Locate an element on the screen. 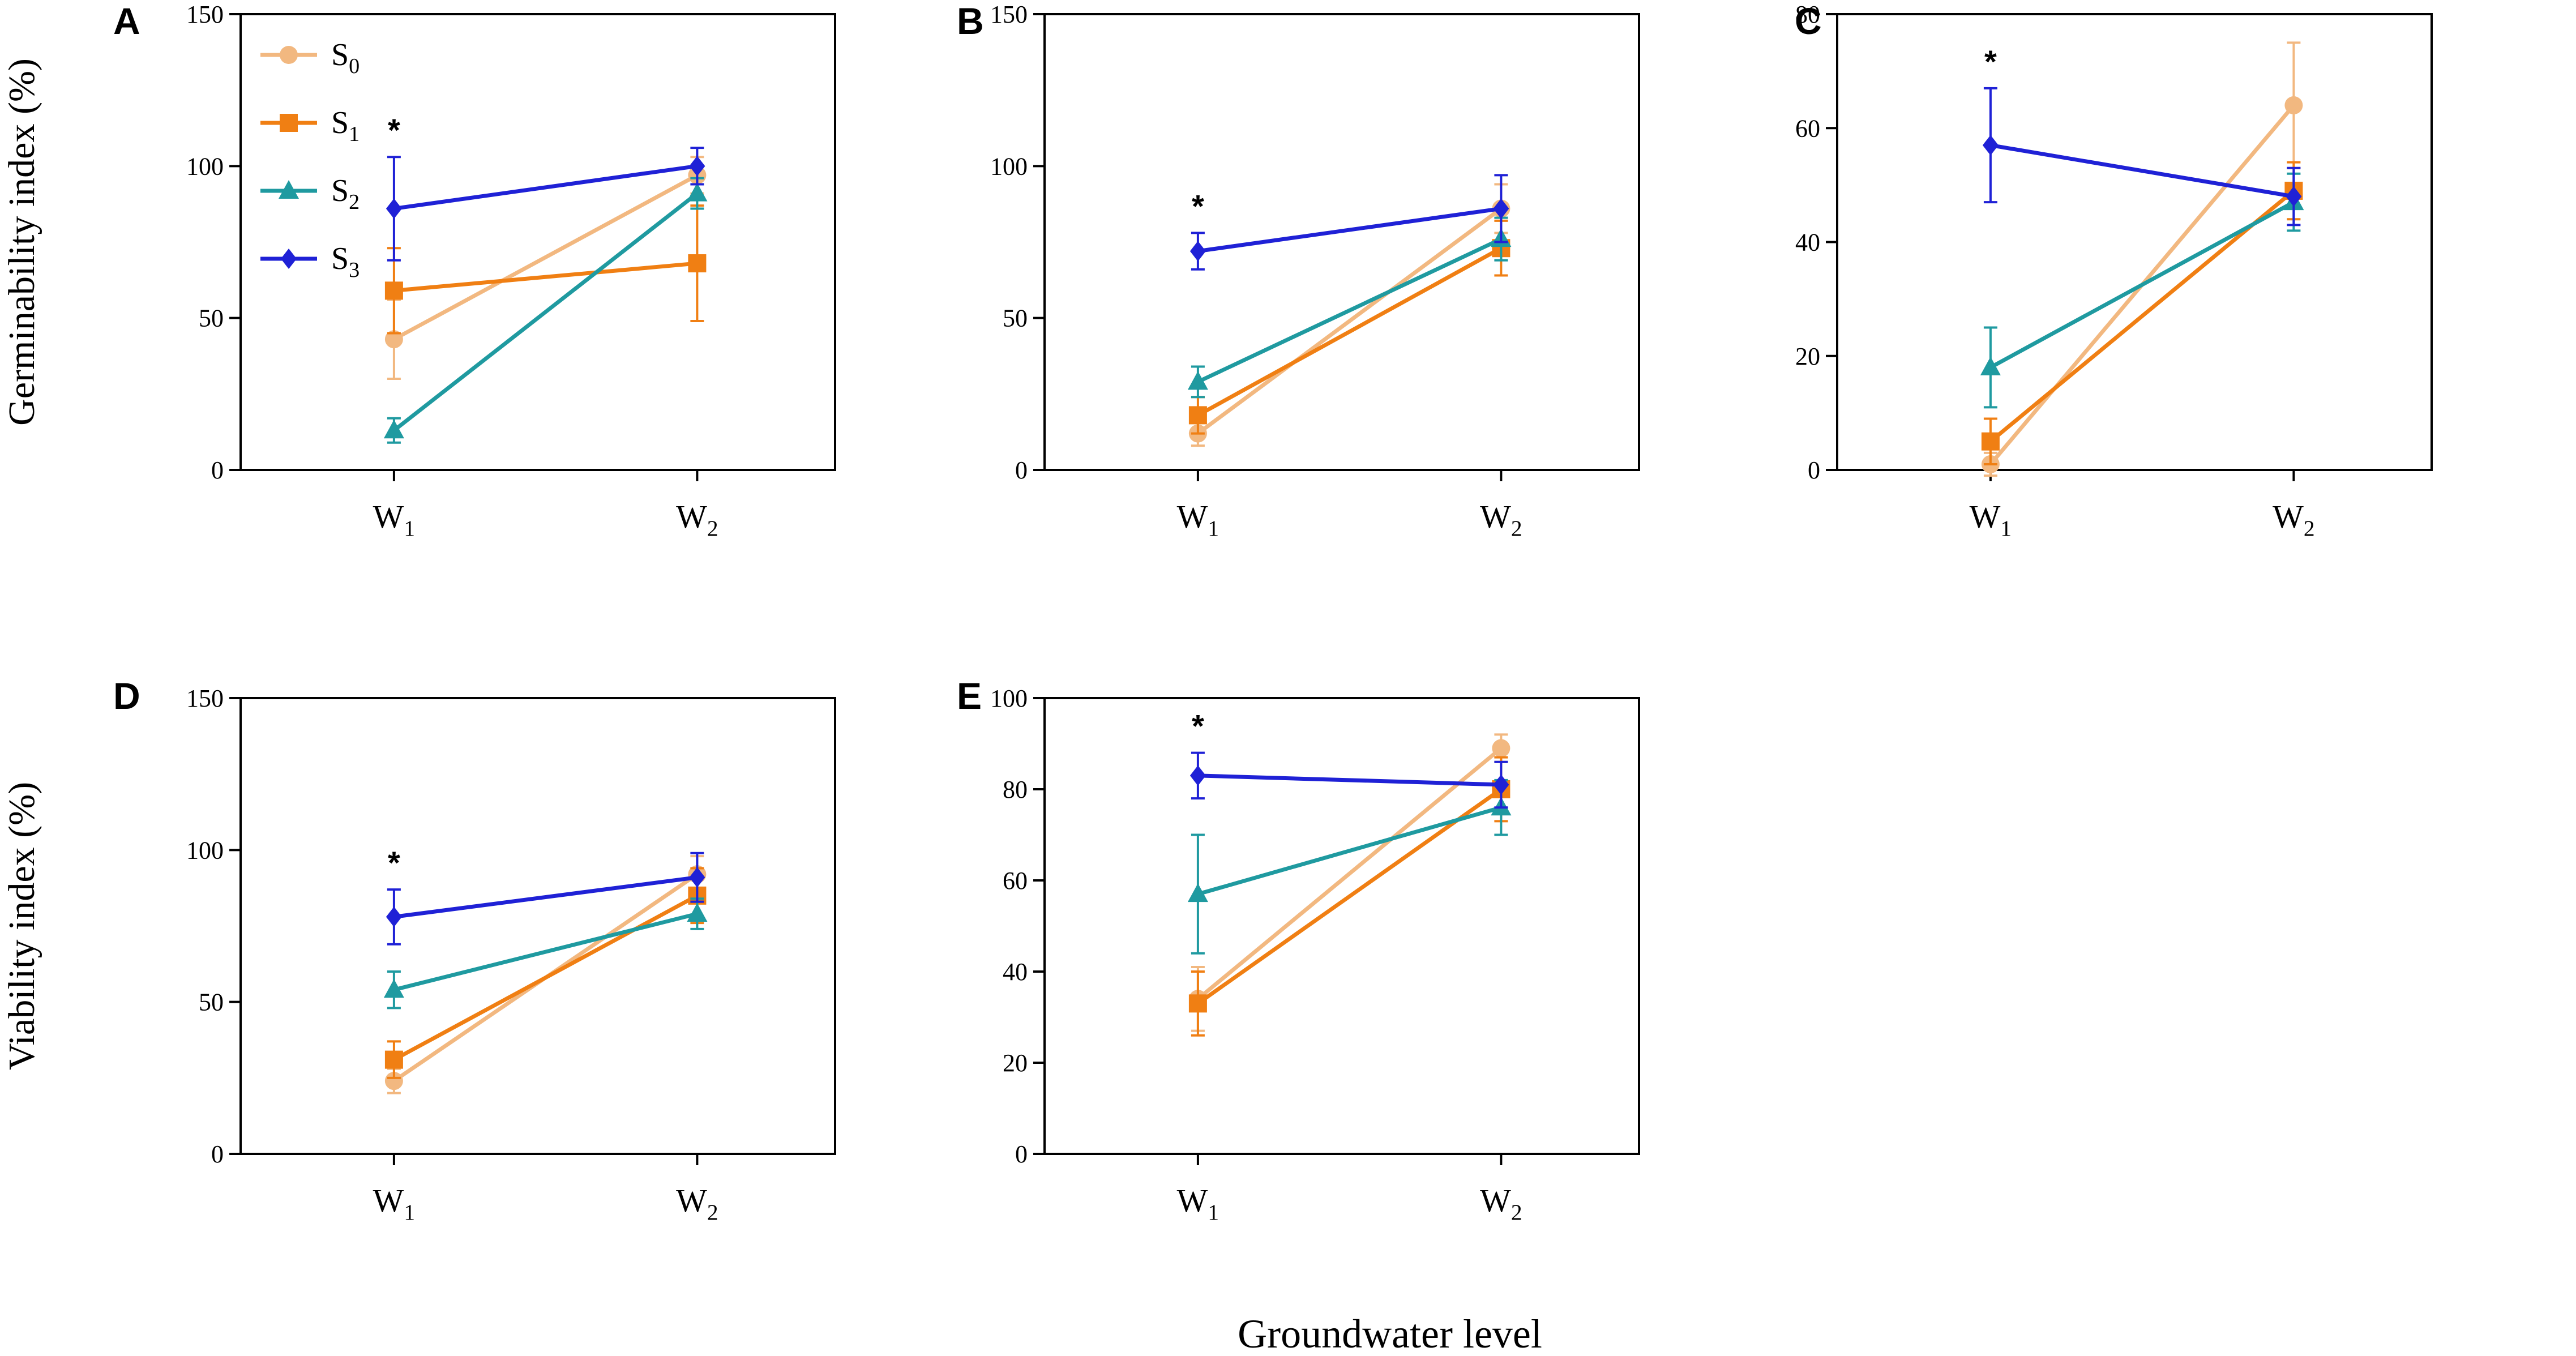 This screenshot has height=1356, width=2576. panel-d: D 0 50 100 150 W1 W2 Viability index (%) * is located at coordinates (418, 950).